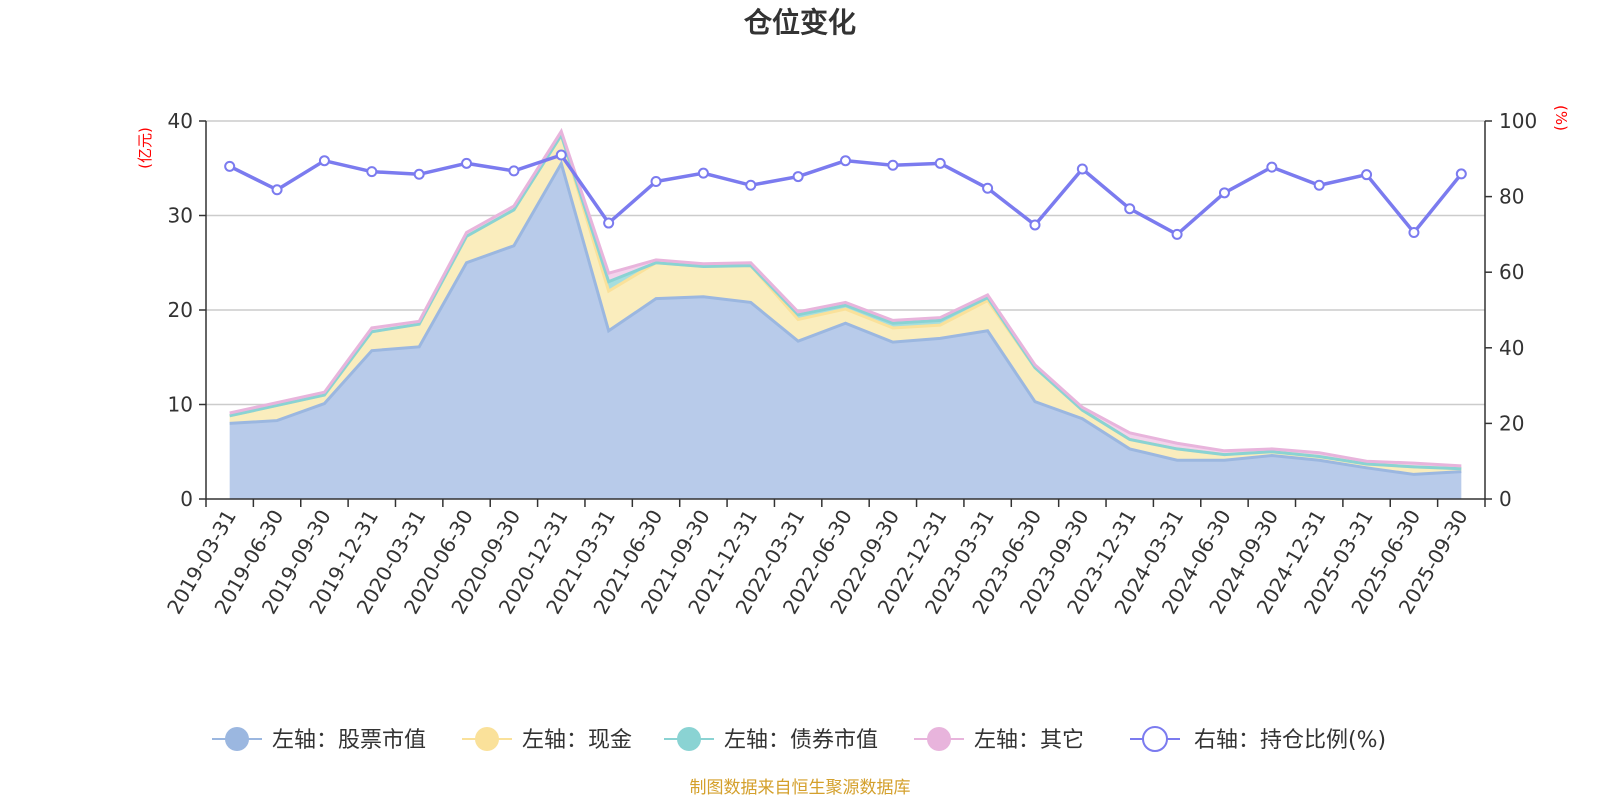  I want to click on legend-label: 左轴：债券市值, so click(801, 740).